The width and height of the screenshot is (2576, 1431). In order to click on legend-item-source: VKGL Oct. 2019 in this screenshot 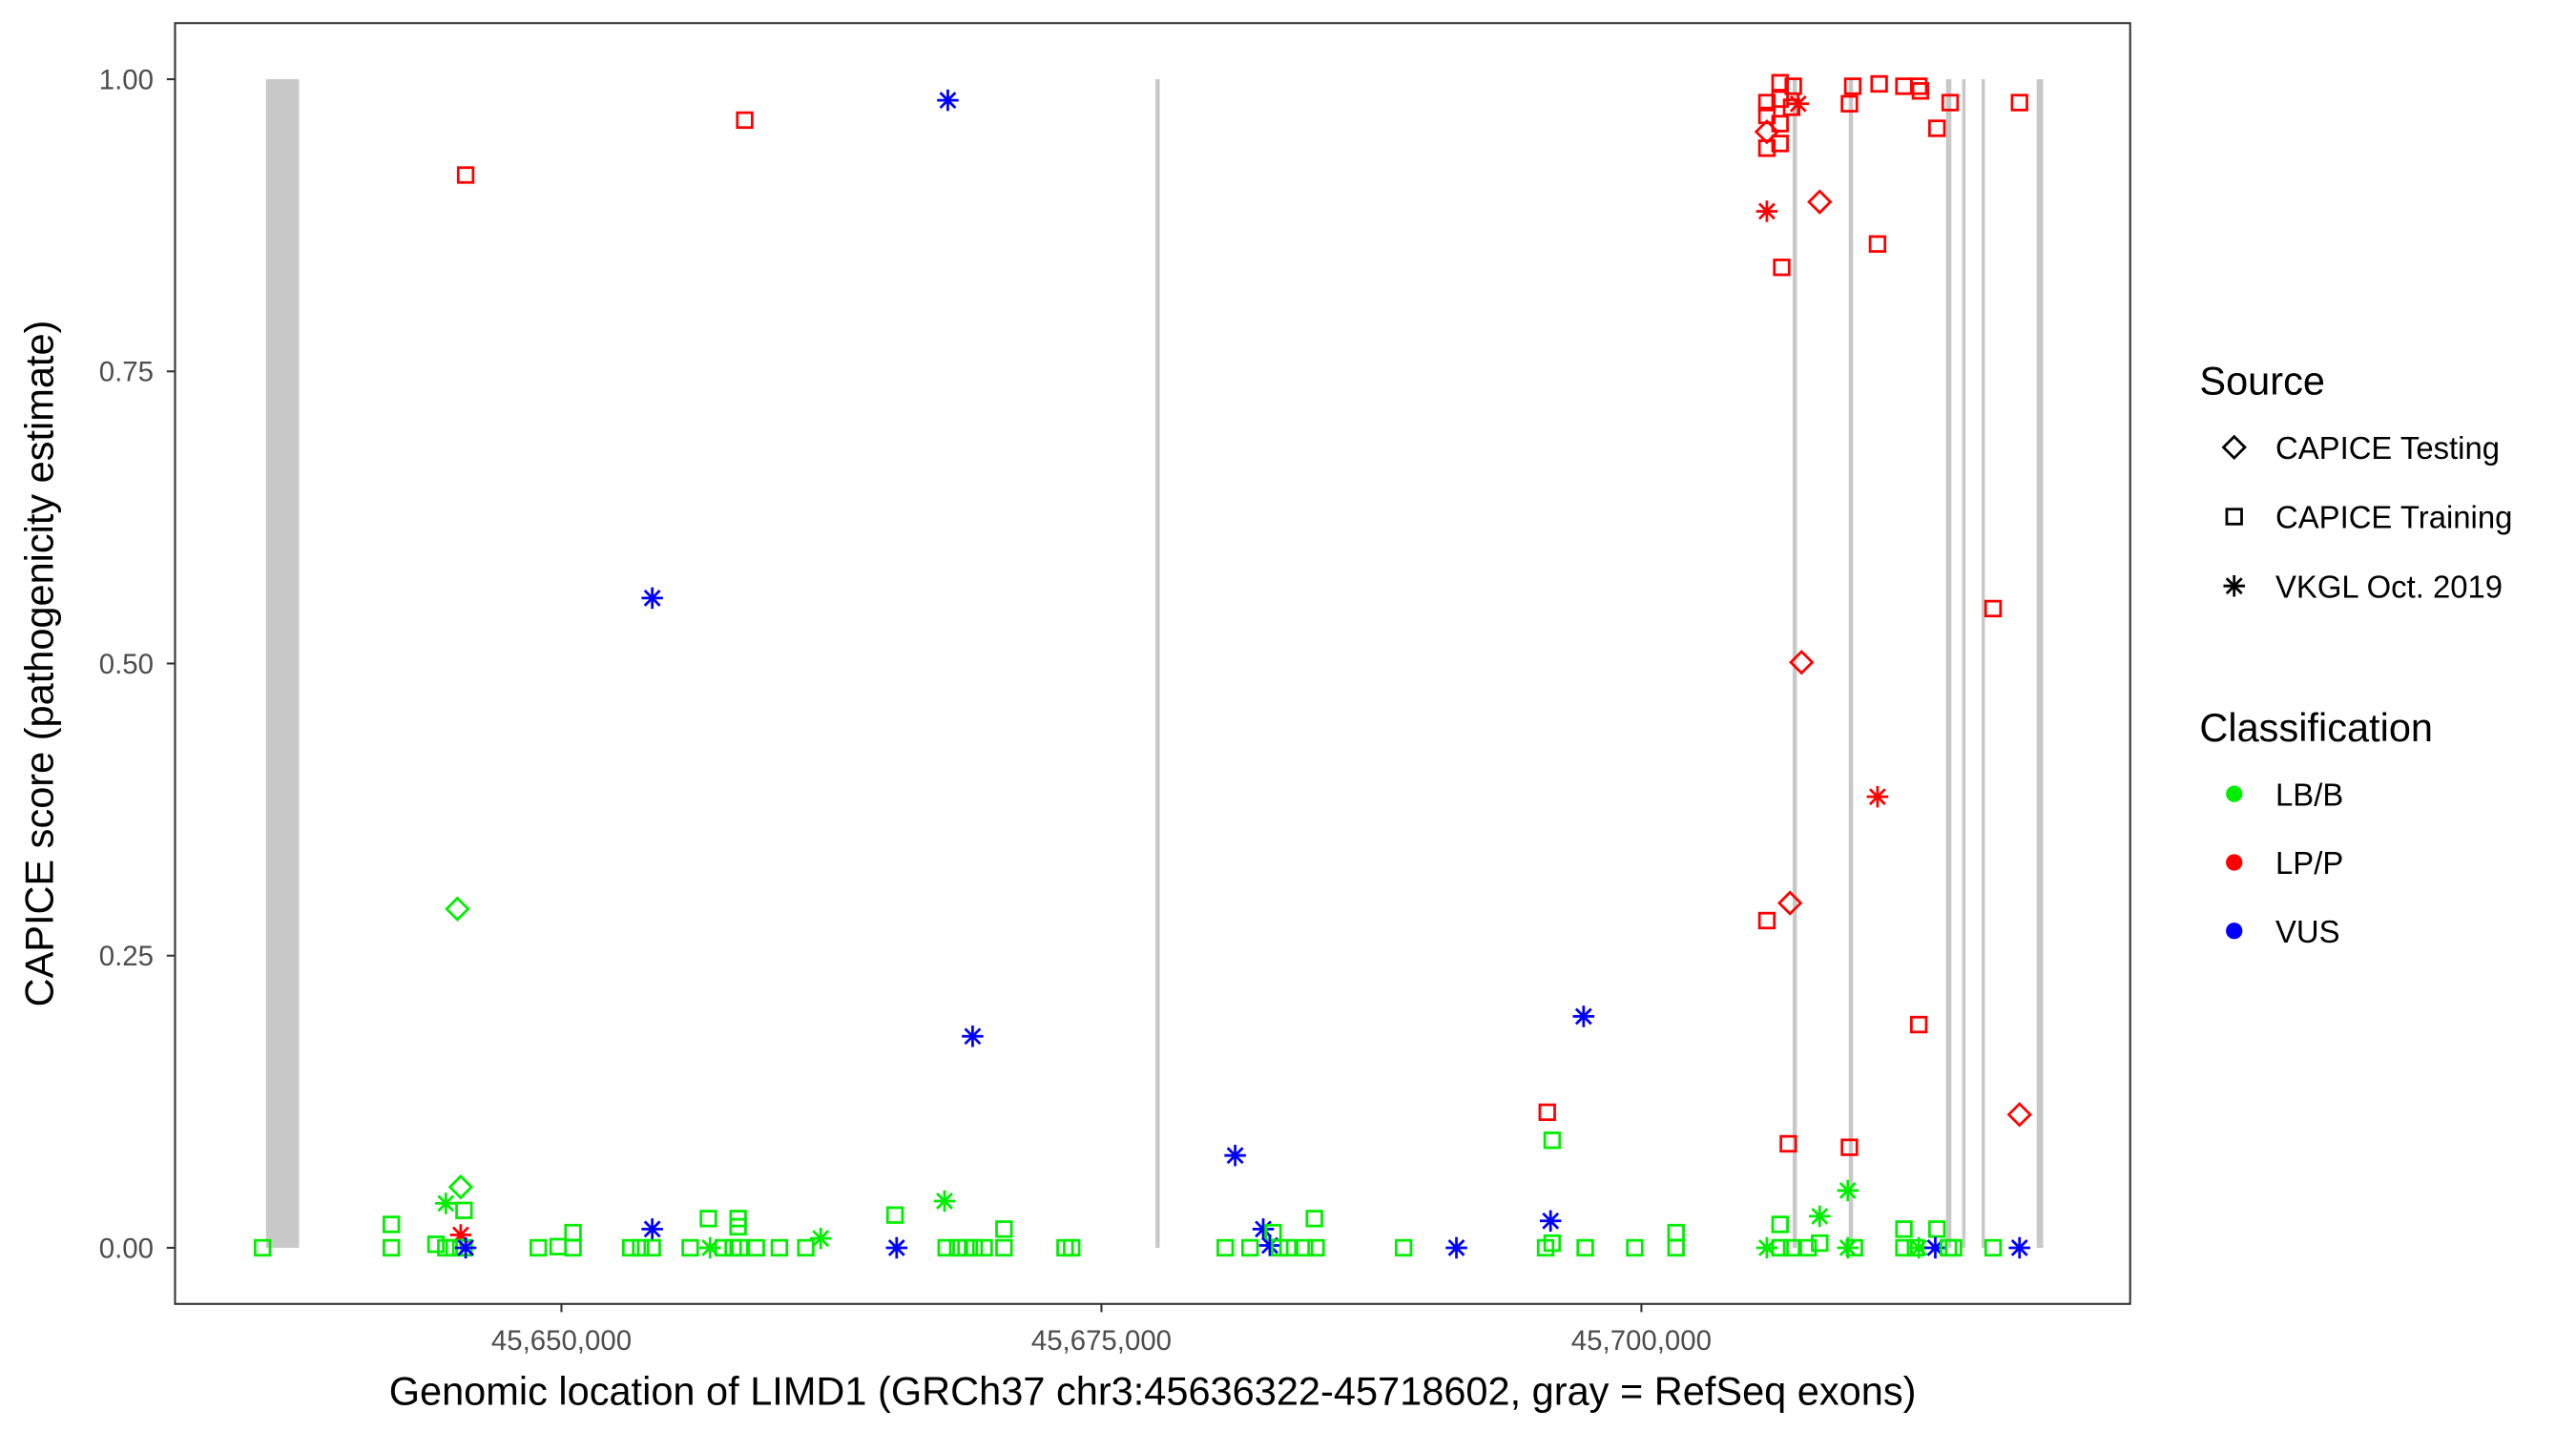, I will do `click(2389, 586)`.